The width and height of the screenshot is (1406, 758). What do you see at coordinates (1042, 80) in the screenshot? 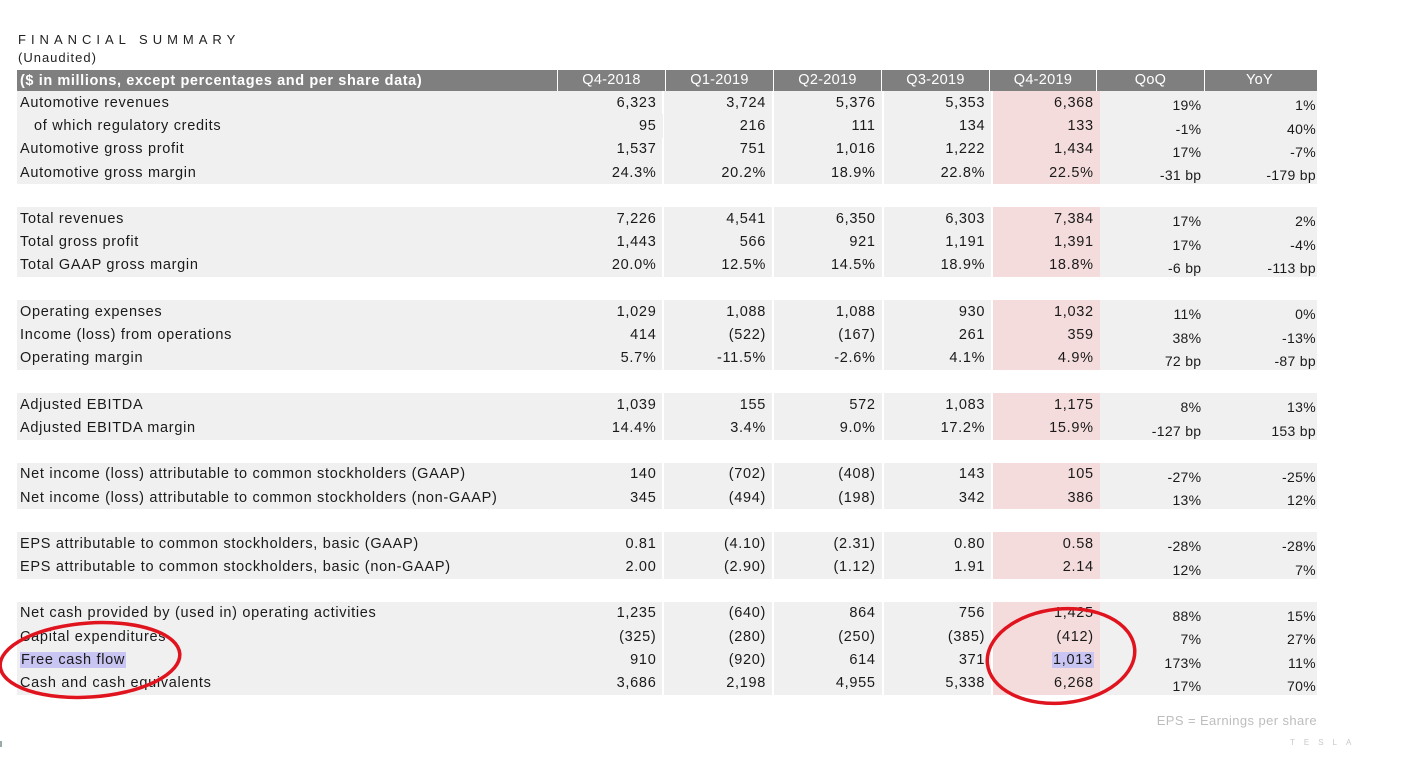
I see `header-col-q4-2019: Q4-2019` at bounding box center [1042, 80].